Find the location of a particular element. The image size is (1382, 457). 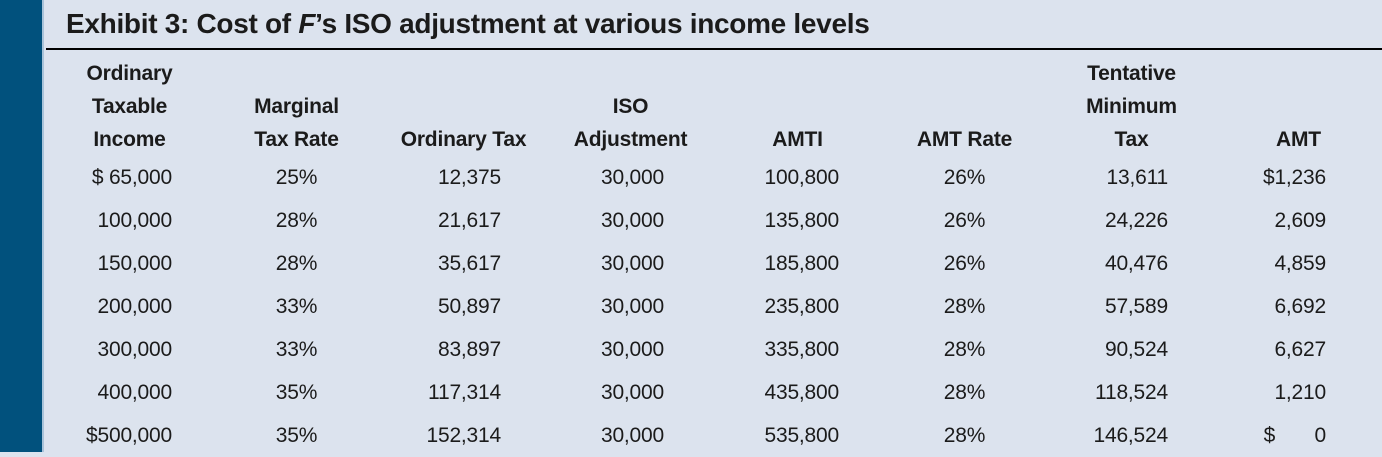

column-header-line: AMT is located at coordinates (1298, 139).